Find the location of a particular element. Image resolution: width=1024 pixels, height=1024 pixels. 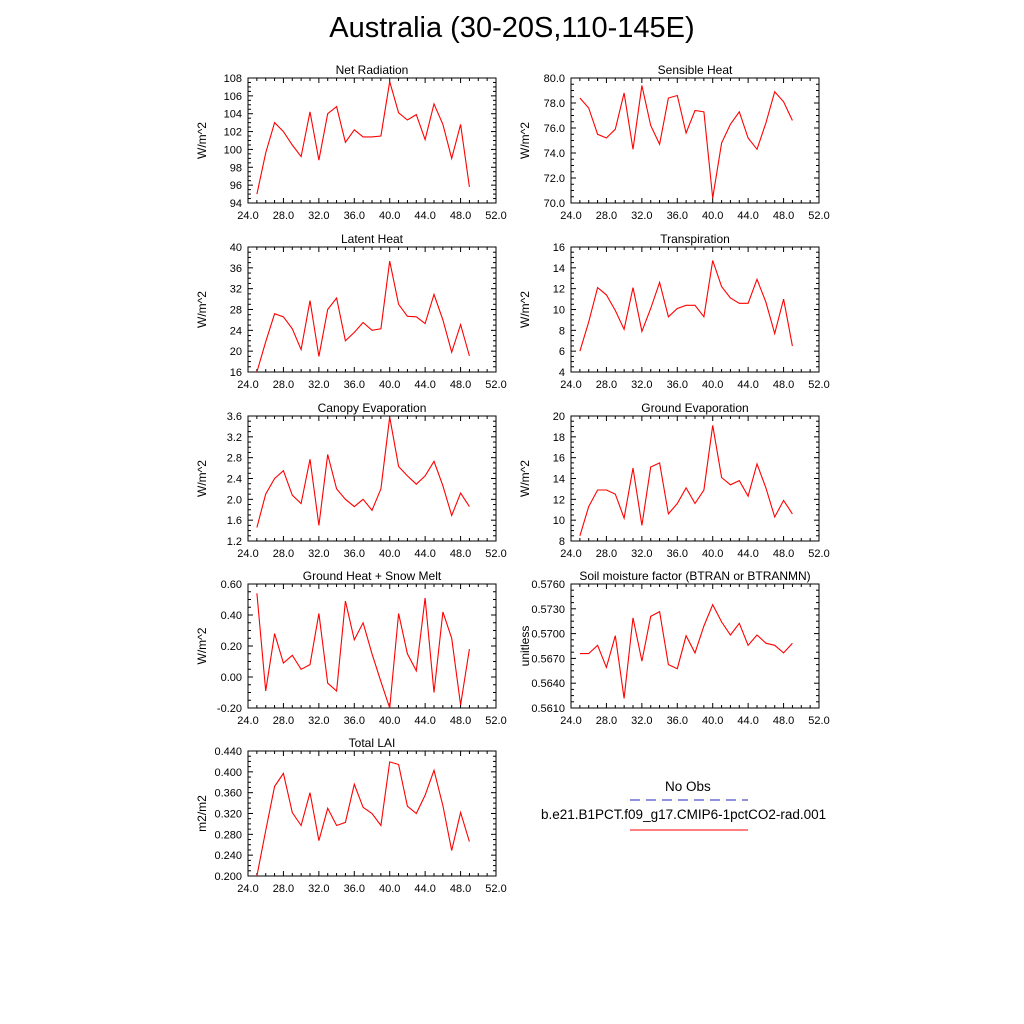

y-tick-label: 14 is located at coordinates (559, 480).